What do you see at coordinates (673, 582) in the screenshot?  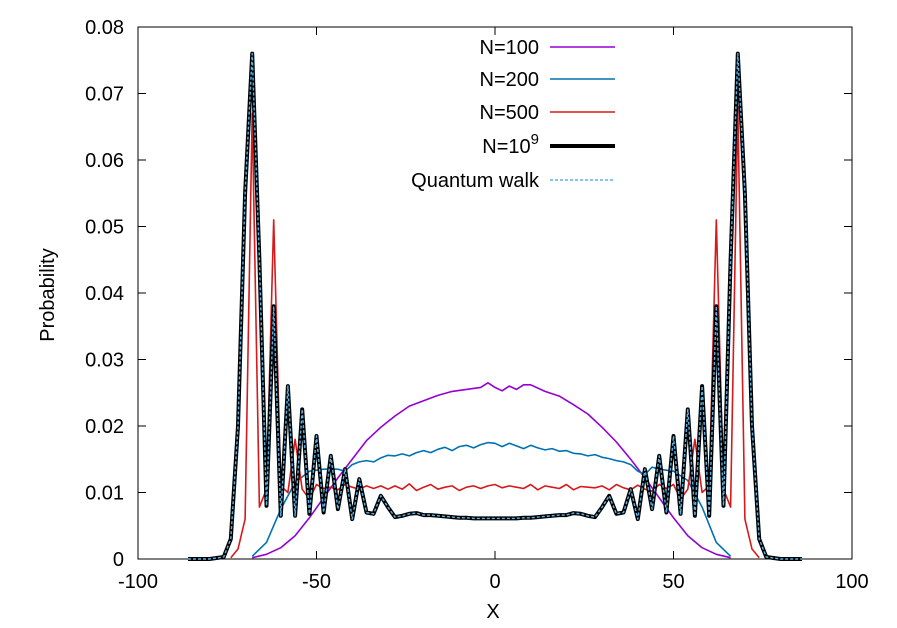 I see `x-tick-label: 50` at bounding box center [673, 582].